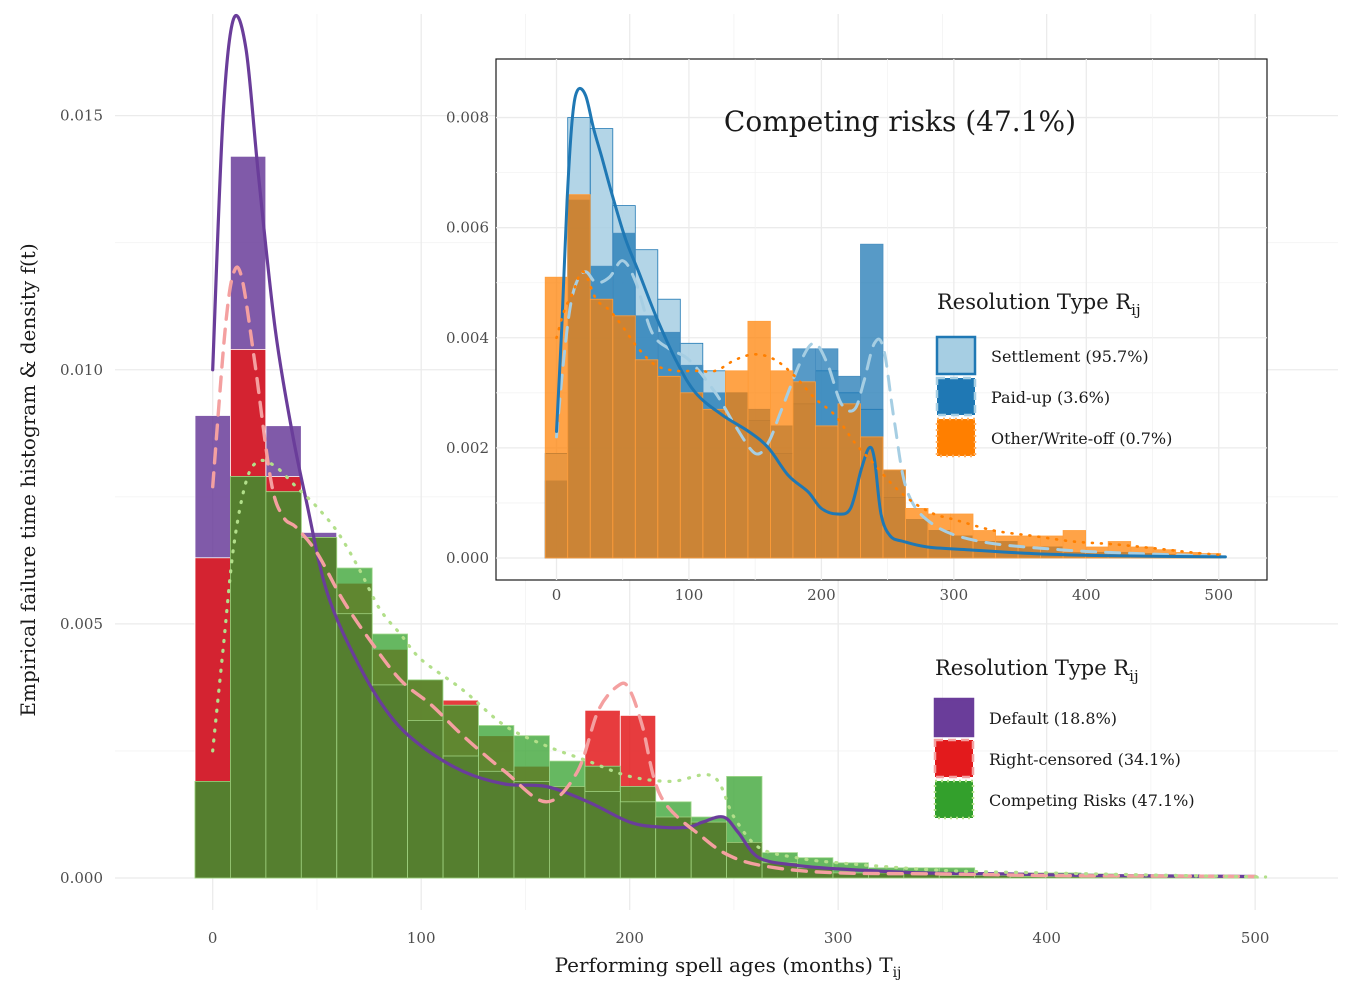 The image size is (1350, 1000). What do you see at coordinates (1050, 397) in the screenshot?
I see `inset-legend-label: Paid-up (3.6%)` at bounding box center [1050, 397].